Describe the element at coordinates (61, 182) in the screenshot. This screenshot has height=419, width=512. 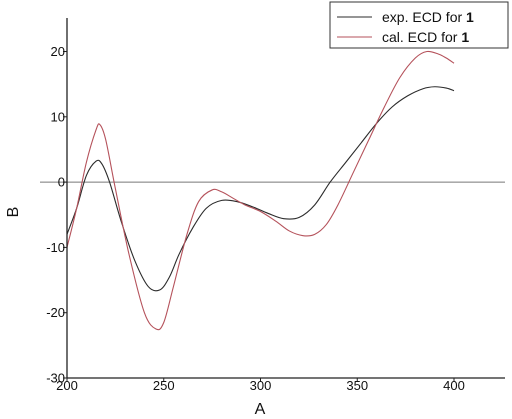
I see `y-tick-label-0: 0` at that location.